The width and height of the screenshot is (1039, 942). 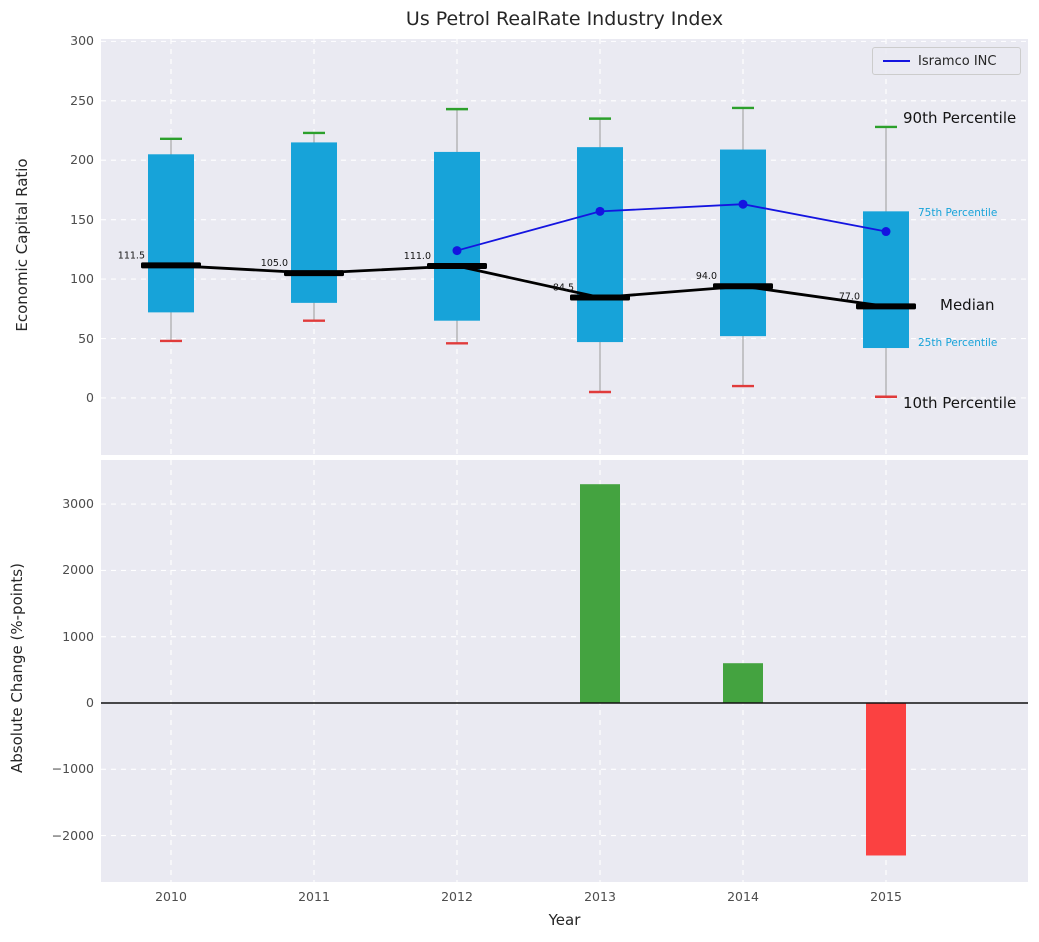 What do you see at coordinates (274, 263) in the screenshot?
I see `median-value-label: 105.0` at bounding box center [274, 263].